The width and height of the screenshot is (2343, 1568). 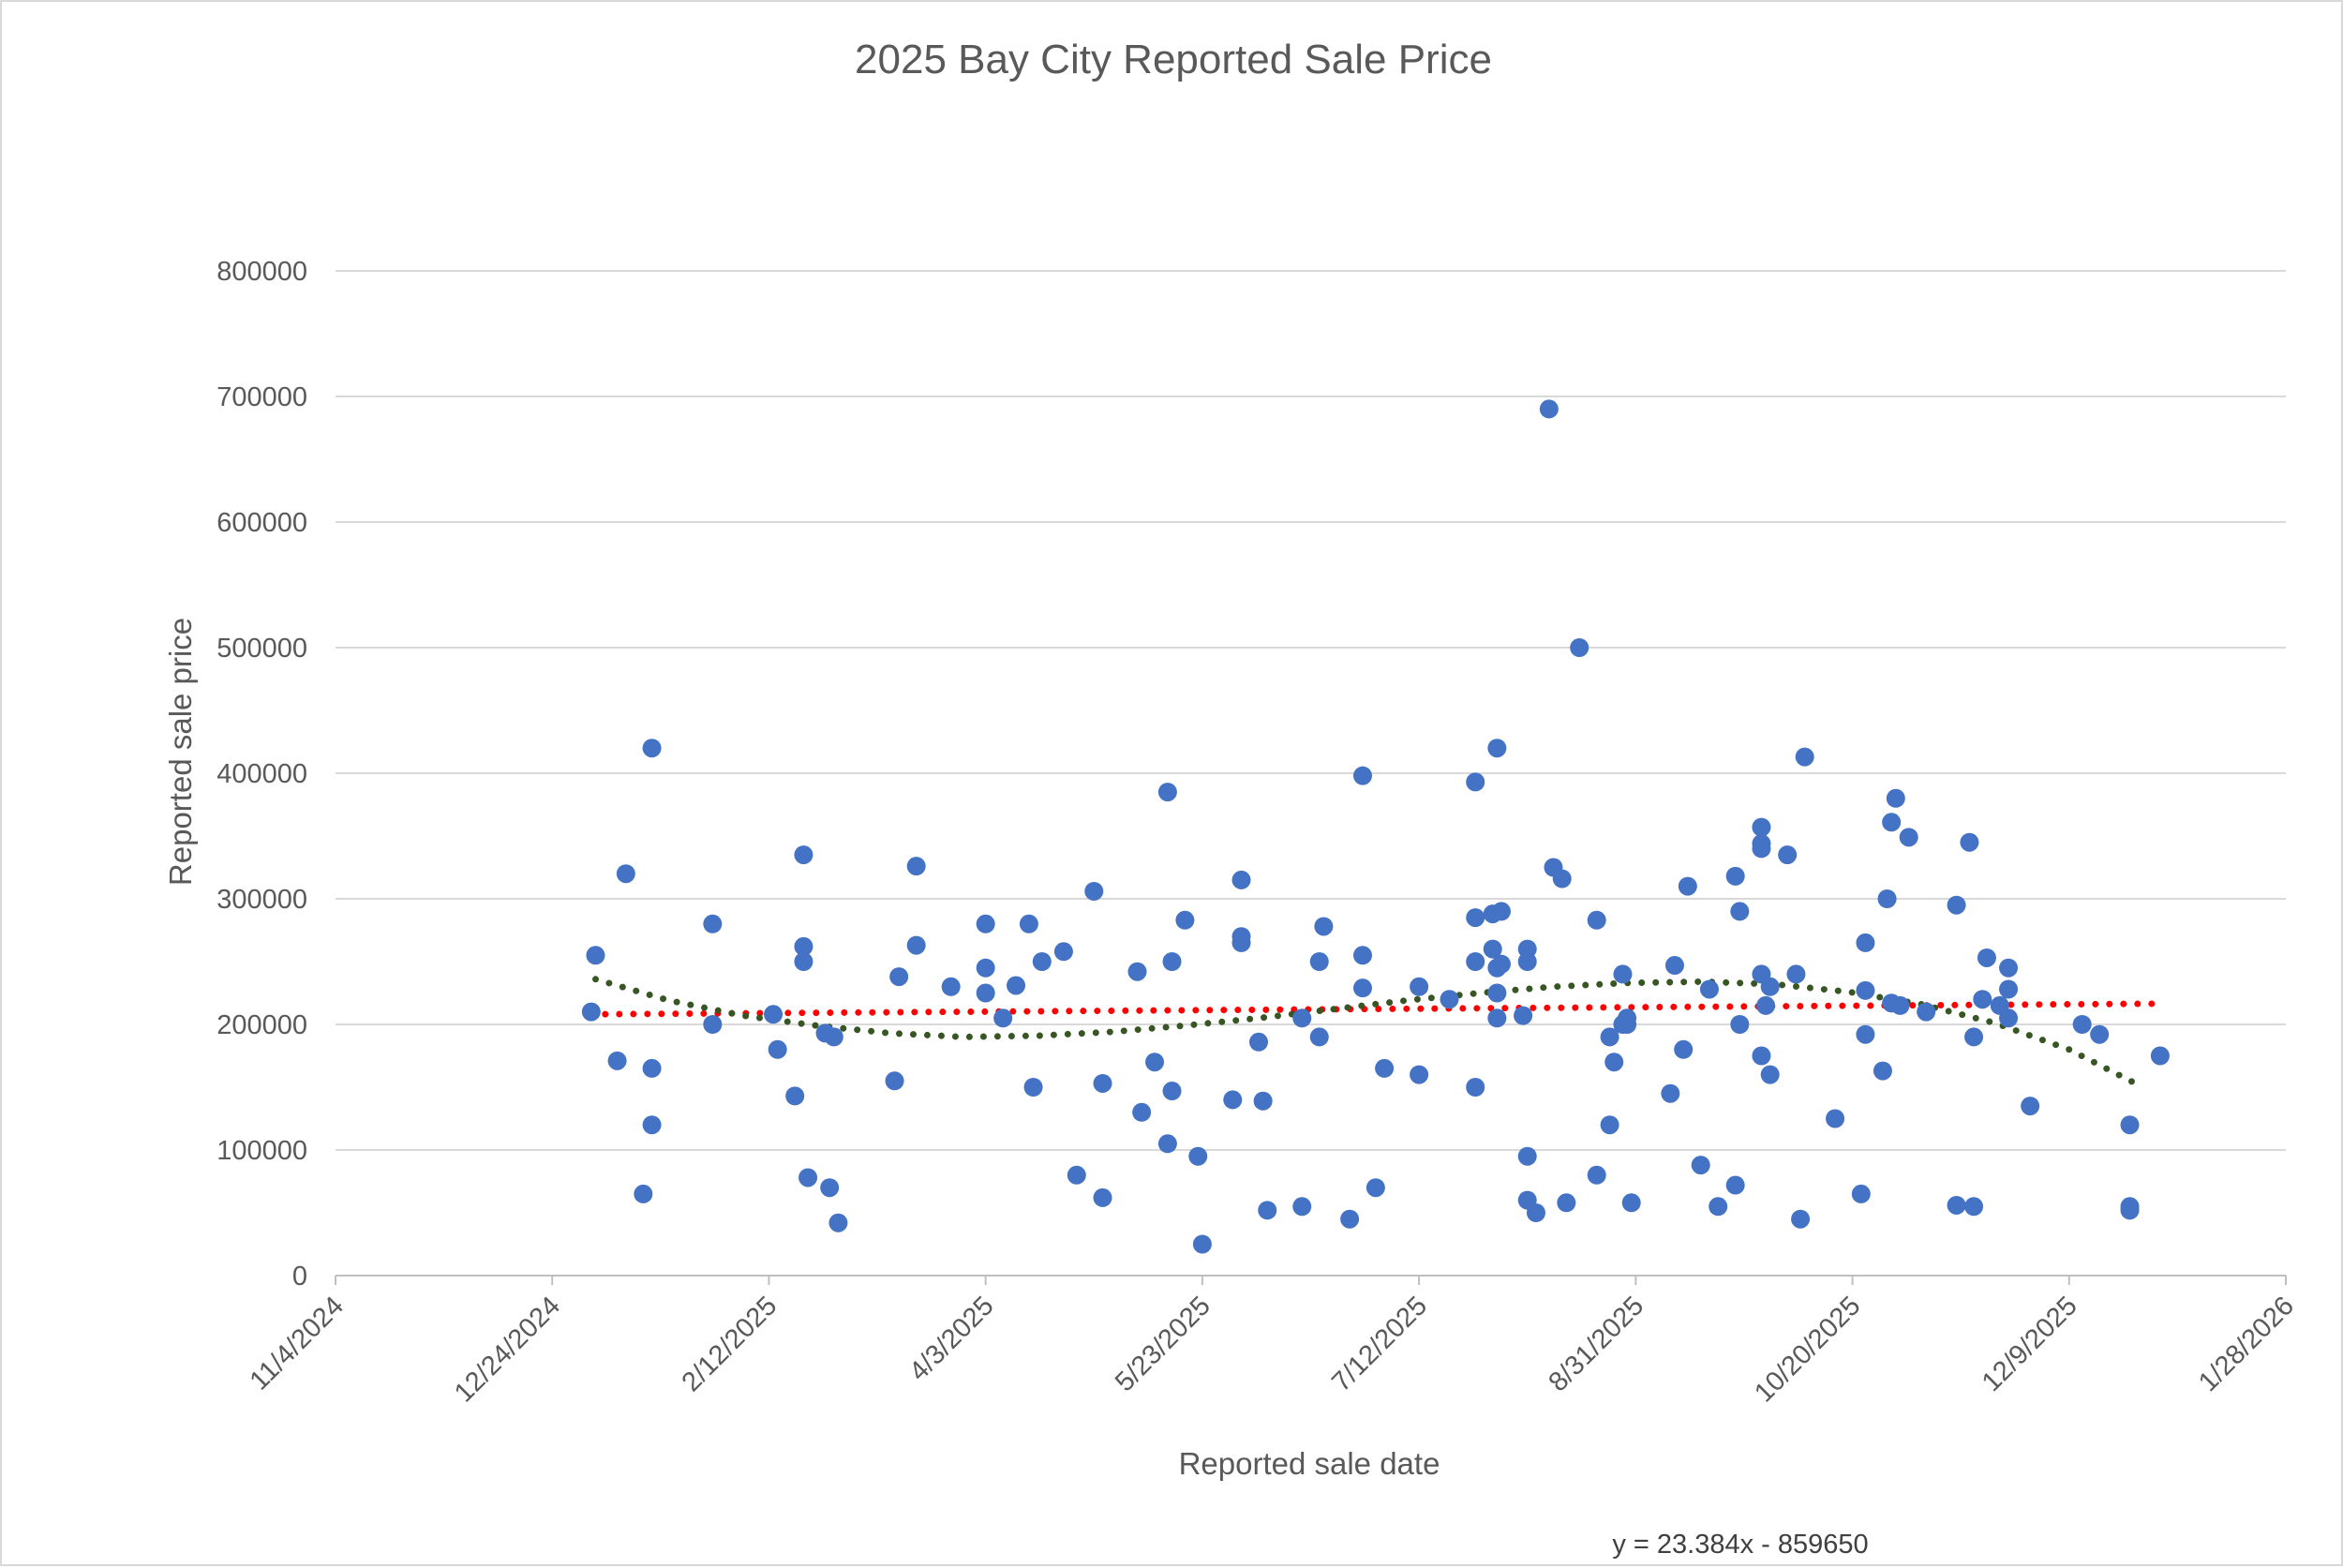 I want to click on x-tick-label: 12/9/2025, so click(x=2030, y=1344).